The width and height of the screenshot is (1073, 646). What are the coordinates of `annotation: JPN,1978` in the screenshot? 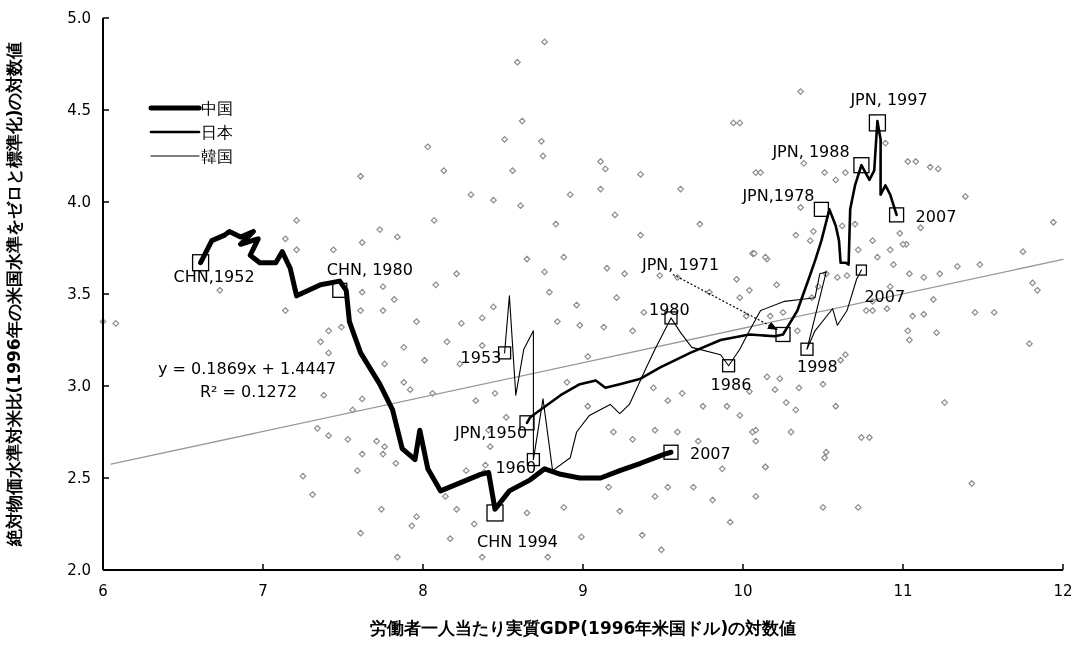 It's located at (778, 196).